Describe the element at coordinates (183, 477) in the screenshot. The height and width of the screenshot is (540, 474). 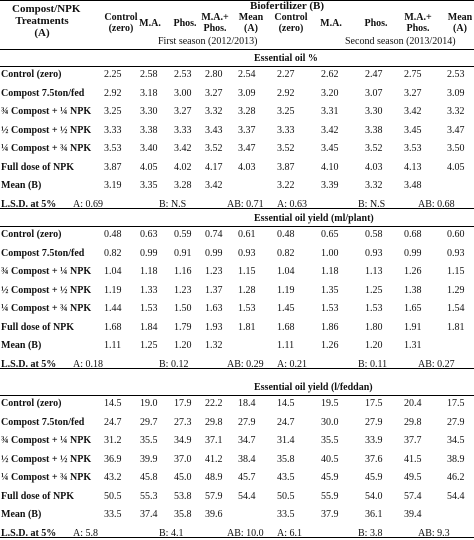
I see `table-cell: 45.0` at that location.